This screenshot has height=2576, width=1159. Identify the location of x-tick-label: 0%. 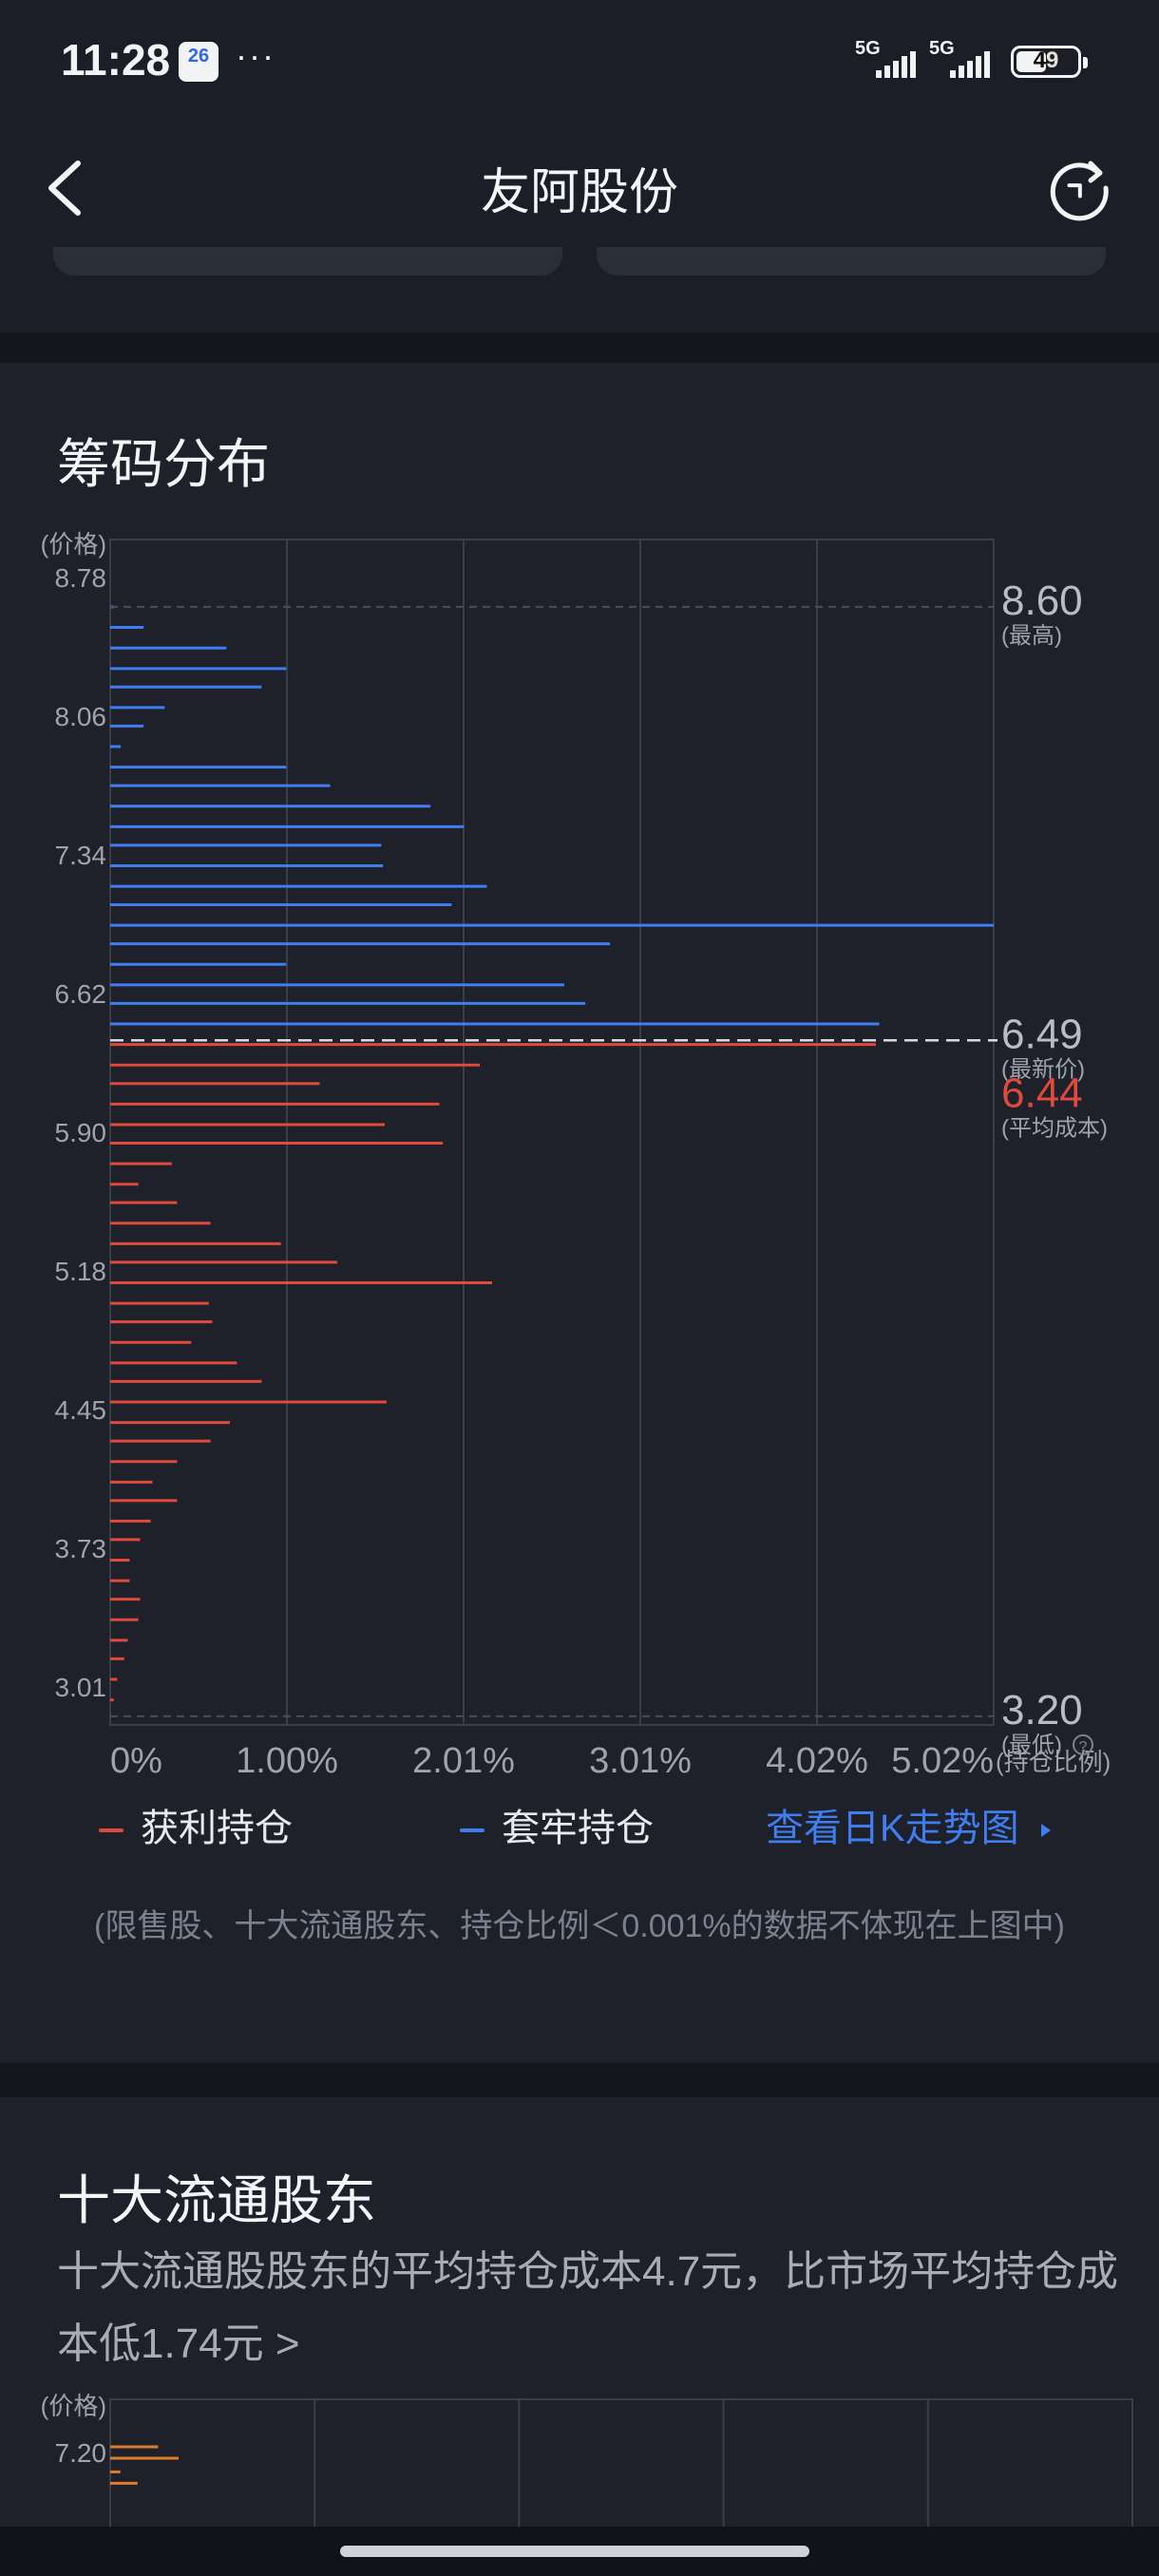
(136, 1761).